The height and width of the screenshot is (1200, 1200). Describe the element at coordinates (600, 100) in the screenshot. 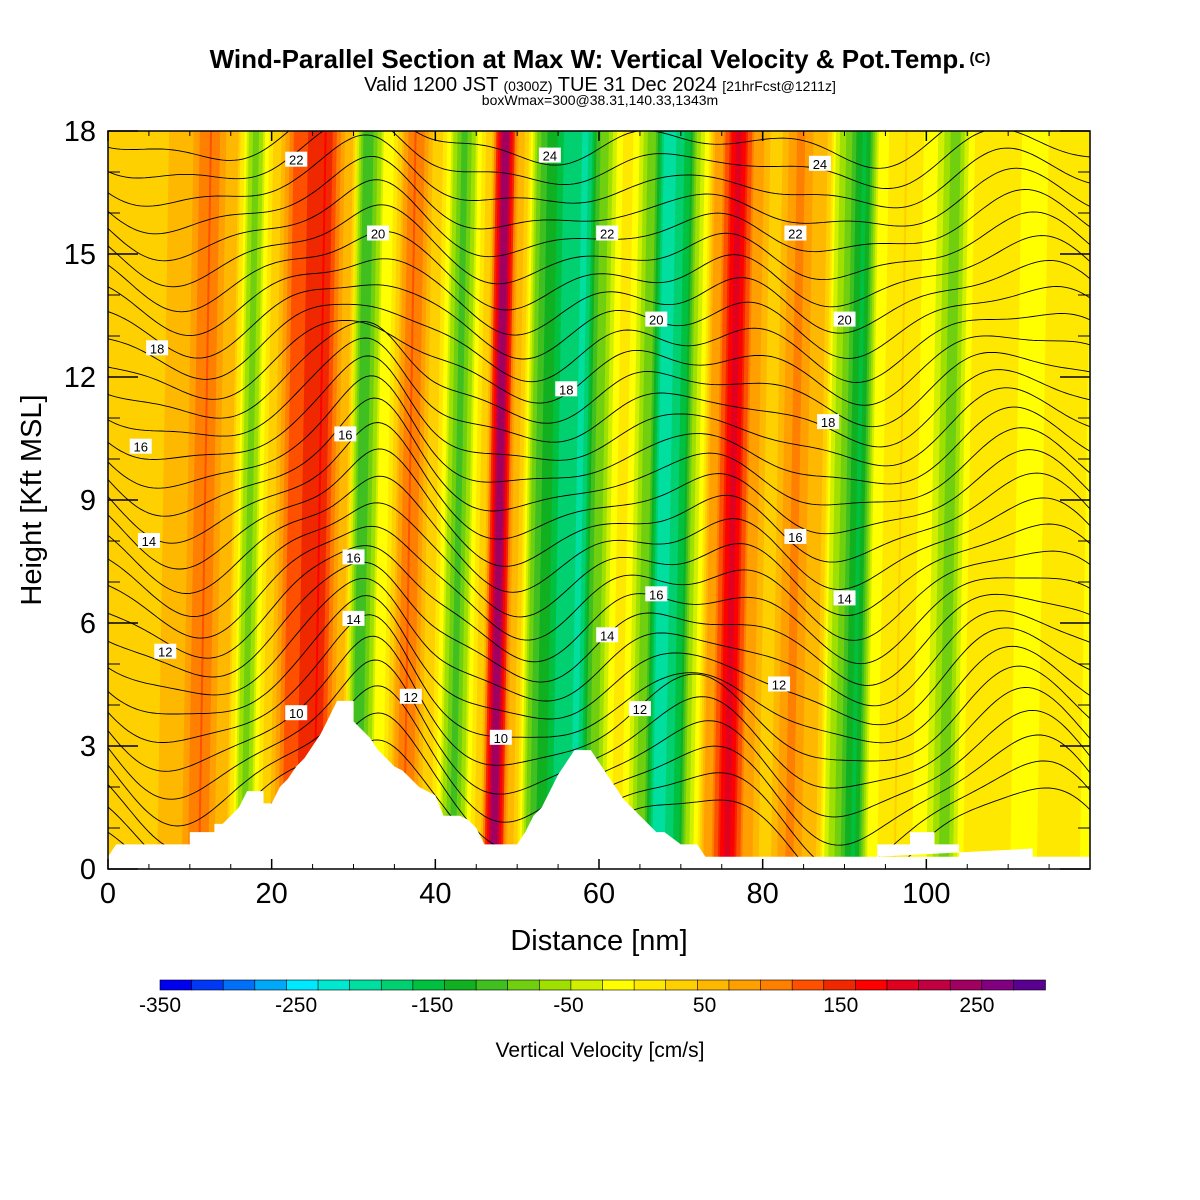

I see `box-info: boxWmax=300@38.31,140.33,1343m` at that location.